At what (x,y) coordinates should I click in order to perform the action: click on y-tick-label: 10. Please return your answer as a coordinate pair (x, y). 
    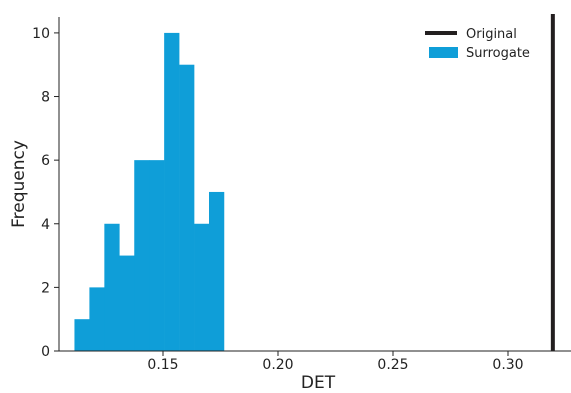
    Looking at the image, I should click on (41, 34).